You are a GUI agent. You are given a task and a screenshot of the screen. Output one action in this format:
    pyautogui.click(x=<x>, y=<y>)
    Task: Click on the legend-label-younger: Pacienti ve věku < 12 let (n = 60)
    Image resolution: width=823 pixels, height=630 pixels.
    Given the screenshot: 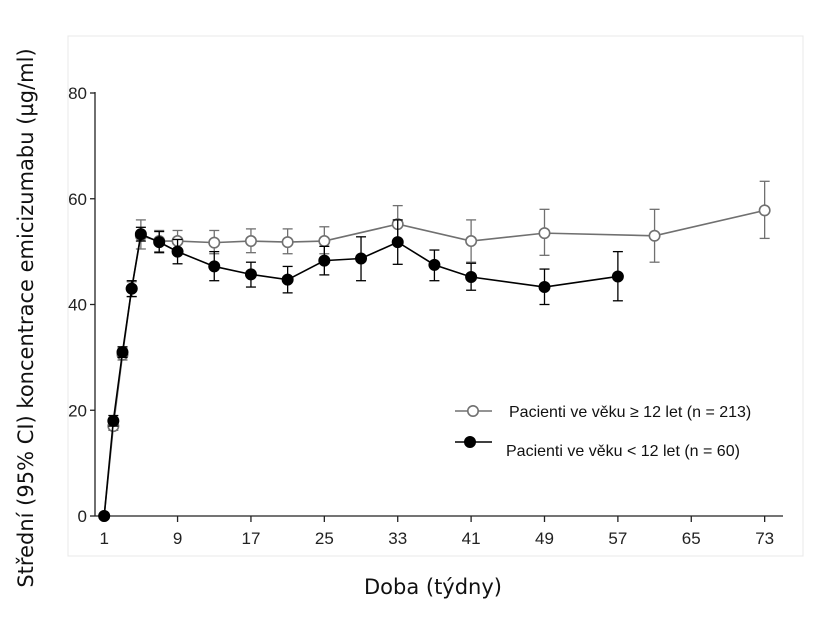 What is the action you would take?
    pyautogui.click(x=623, y=451)
    